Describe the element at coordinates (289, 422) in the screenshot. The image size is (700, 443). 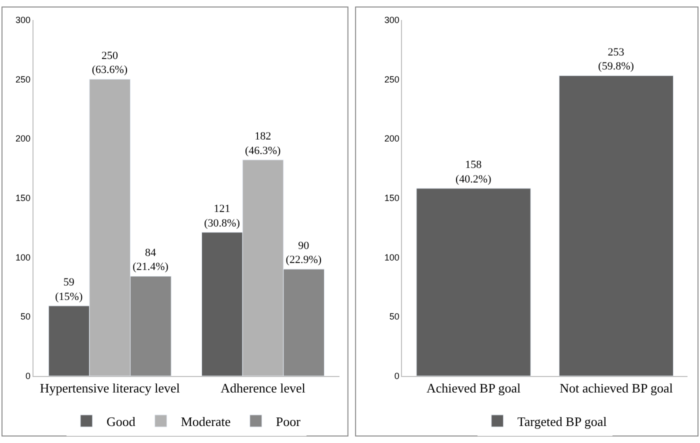
I see `legend-label: Poor` at that location.